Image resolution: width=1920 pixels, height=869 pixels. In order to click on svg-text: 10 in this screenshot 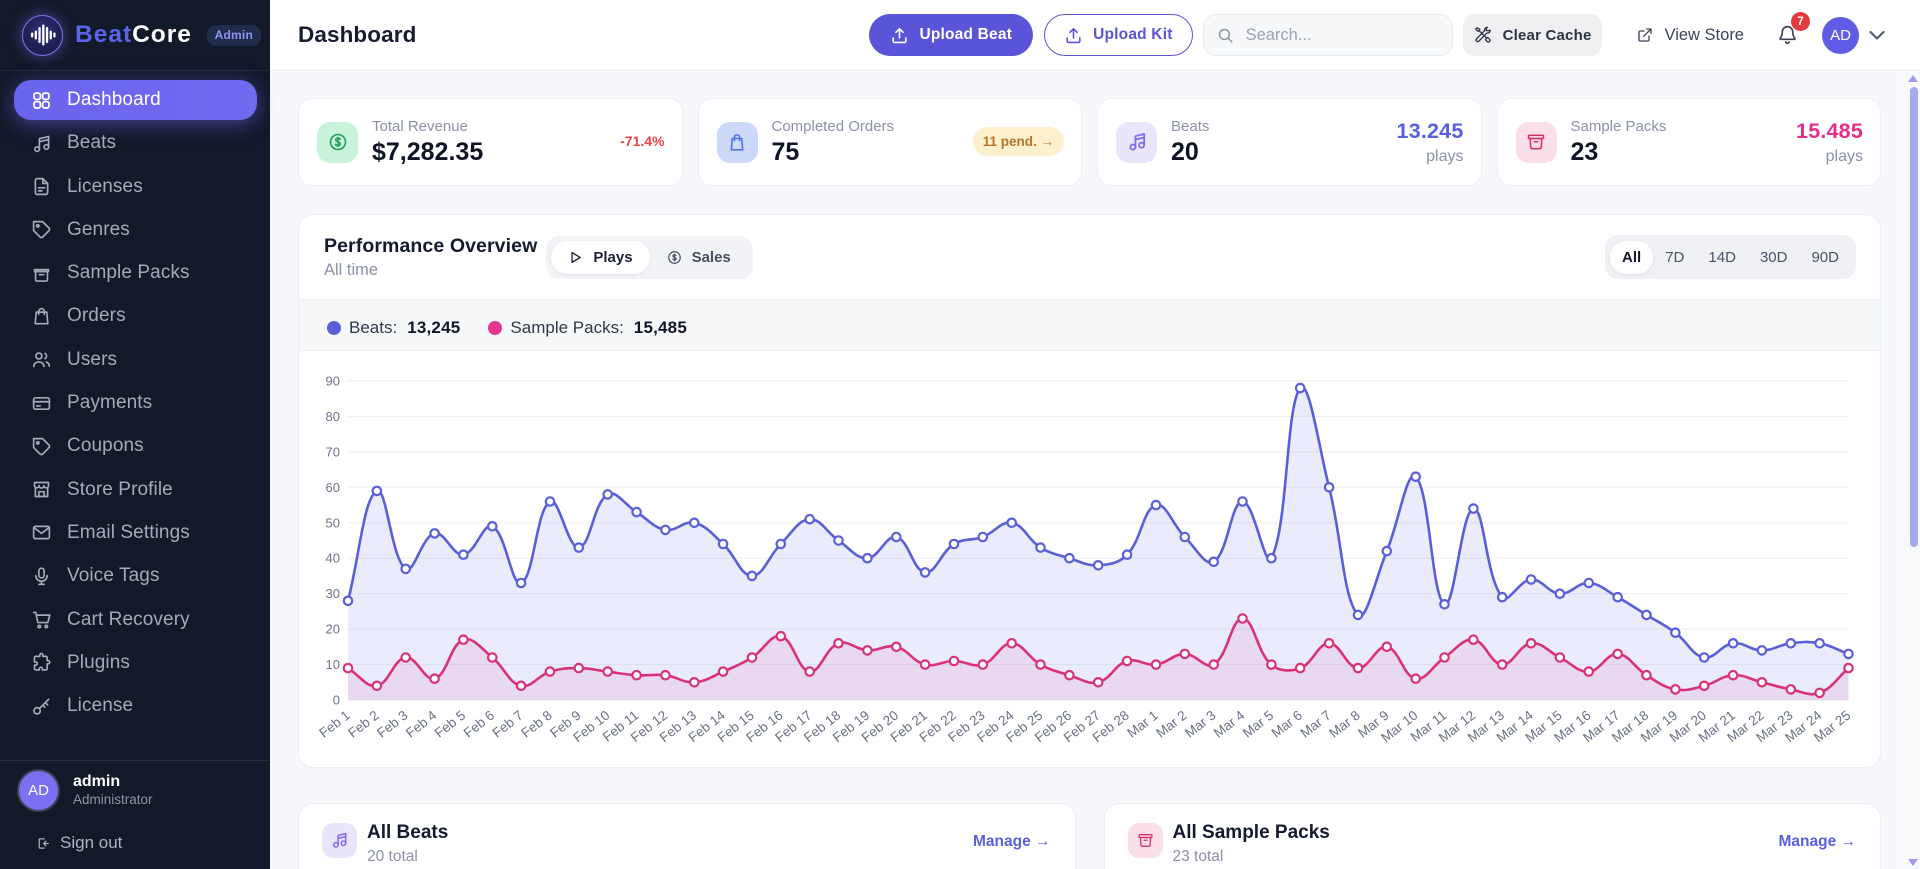, I will do `click(333, 664)`.